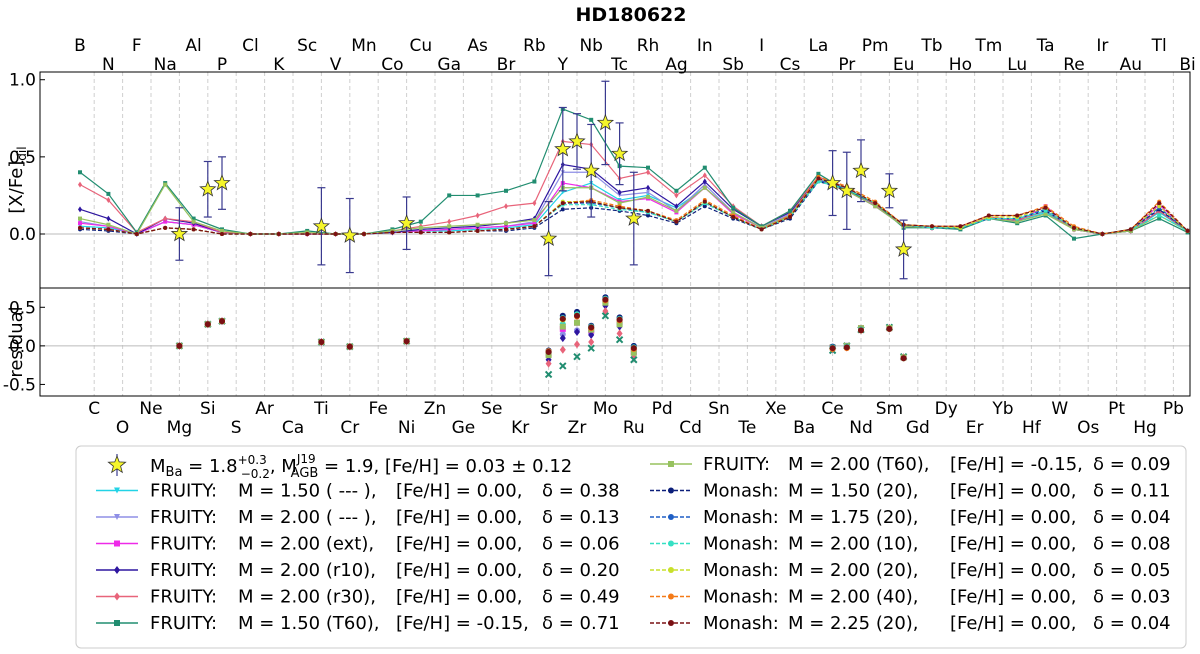  What do you see at coordinates (889, 409) in the screenshot?
I see `element-label: Sm` at bounding box center [889, 409].